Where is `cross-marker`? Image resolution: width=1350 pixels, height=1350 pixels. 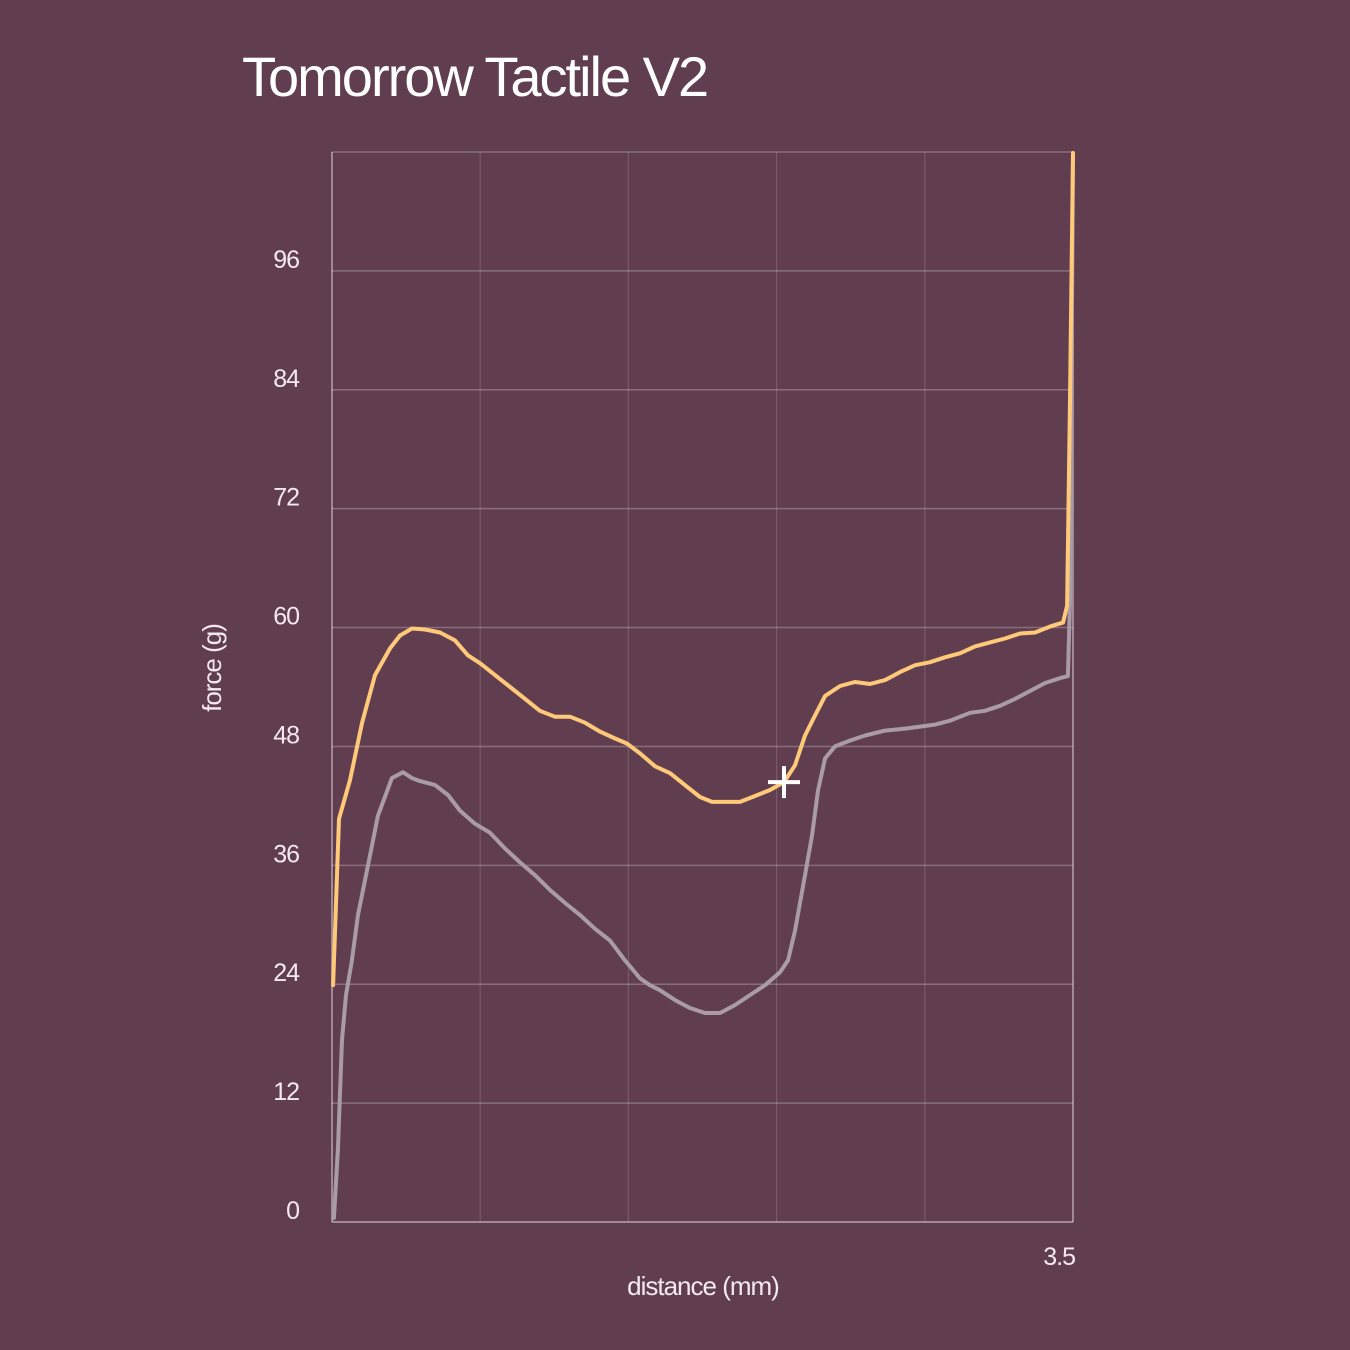
cross-marker is located at coordinates (784, 782).